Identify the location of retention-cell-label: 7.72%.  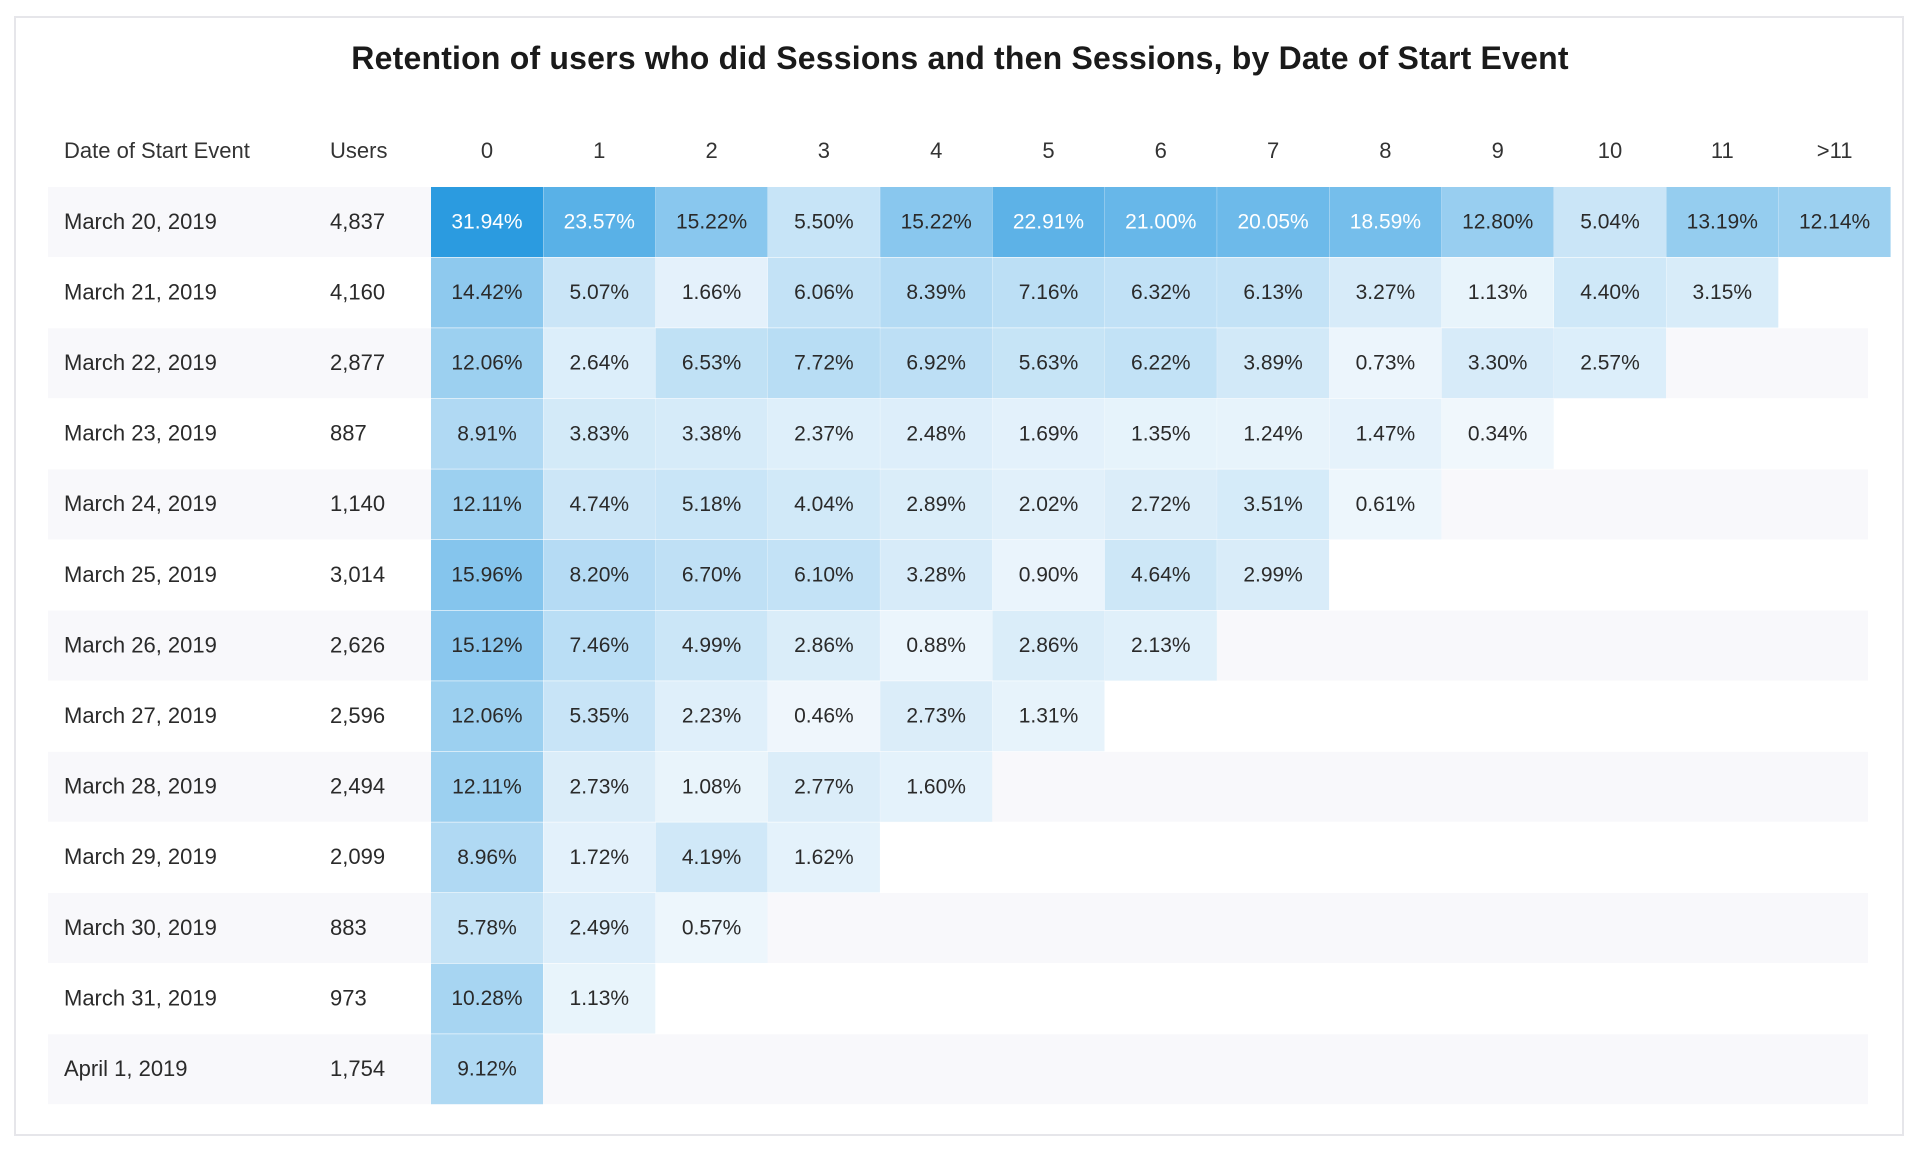
(824, 363).